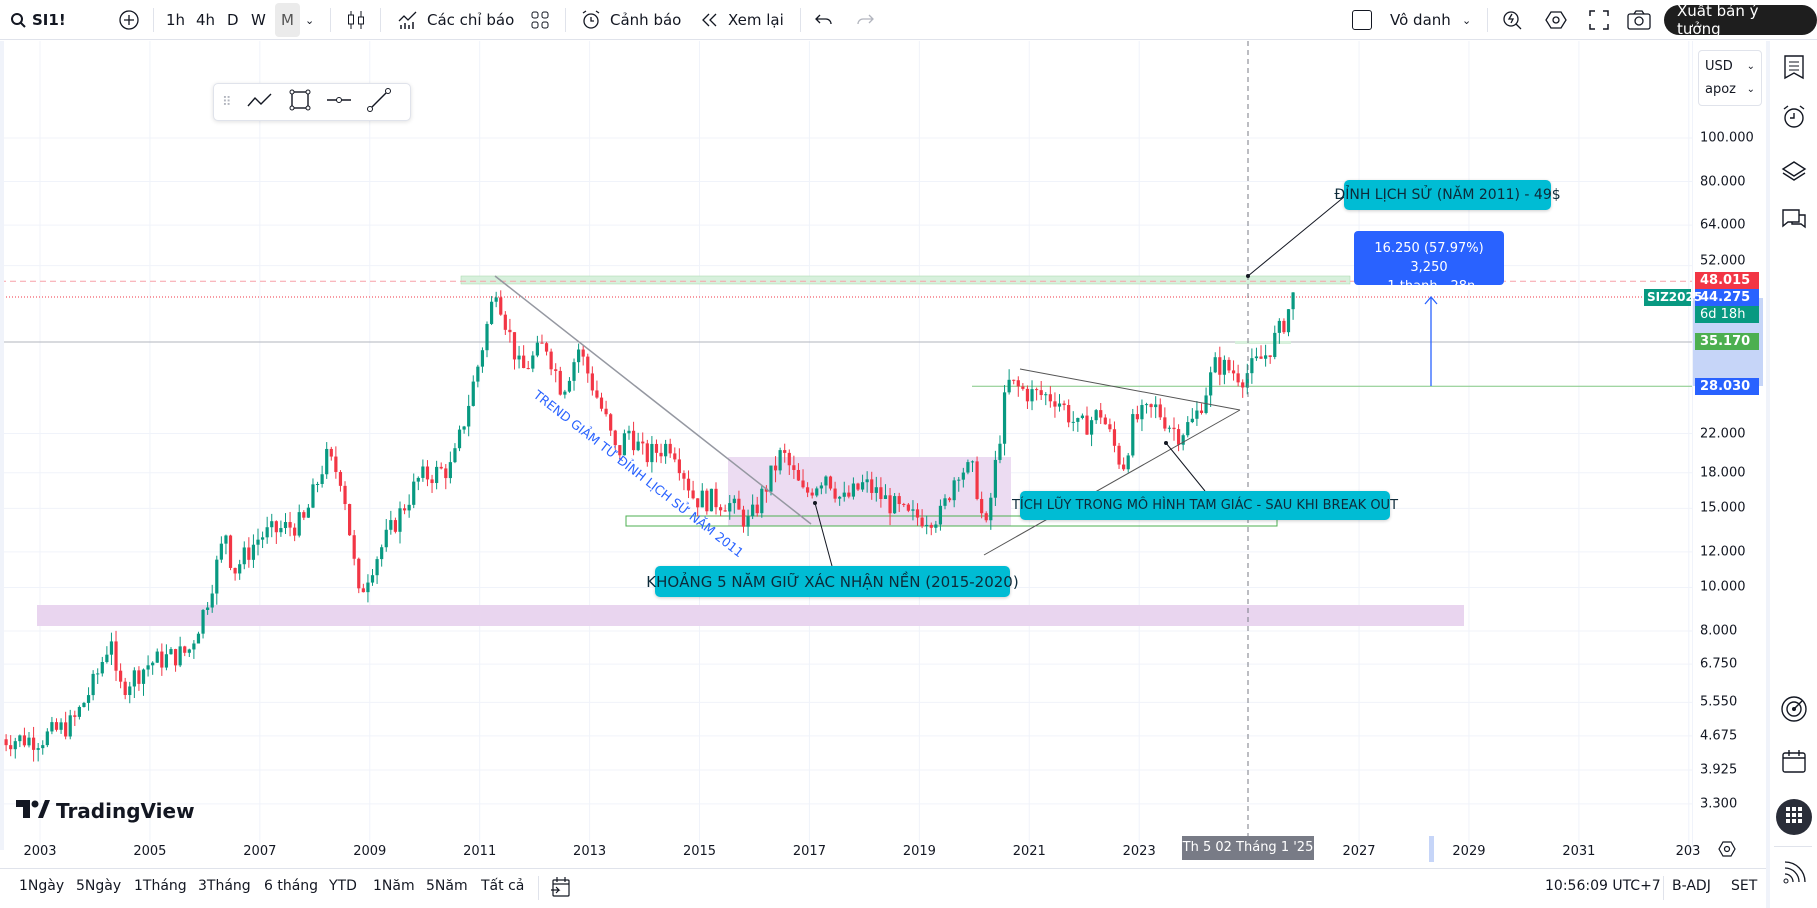 The height and width of the screenshot is (908, 1817). Describe the element at coordinates (1639, 20) in the screenshot. I see `snapshot-button` at that location.